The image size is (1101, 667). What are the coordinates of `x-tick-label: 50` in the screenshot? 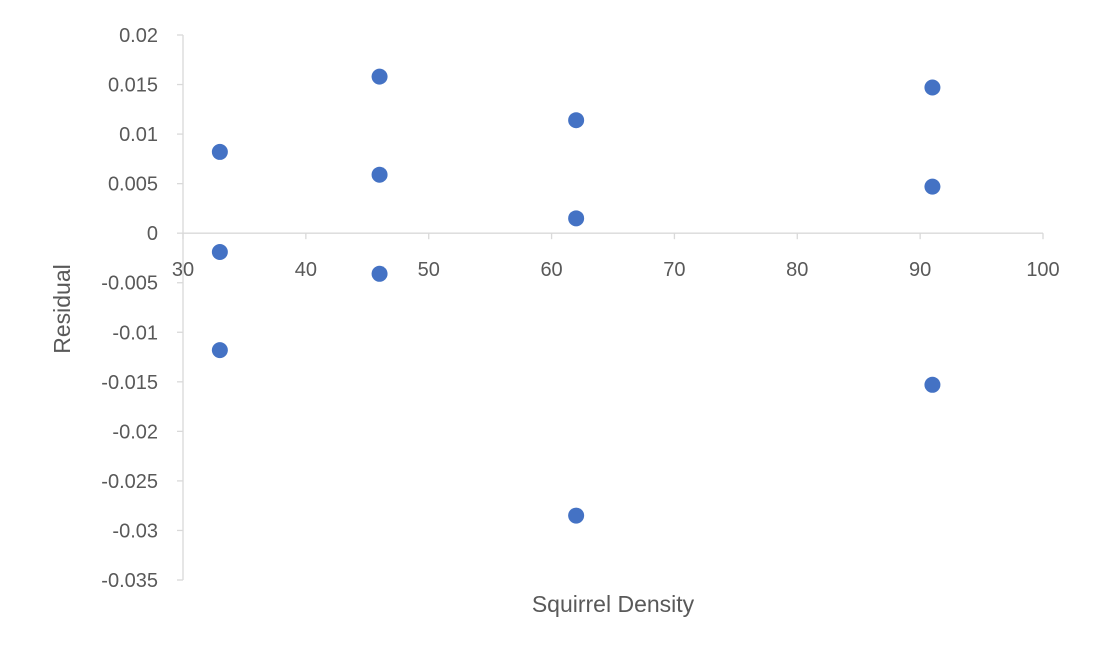 It's located at (429, 270).